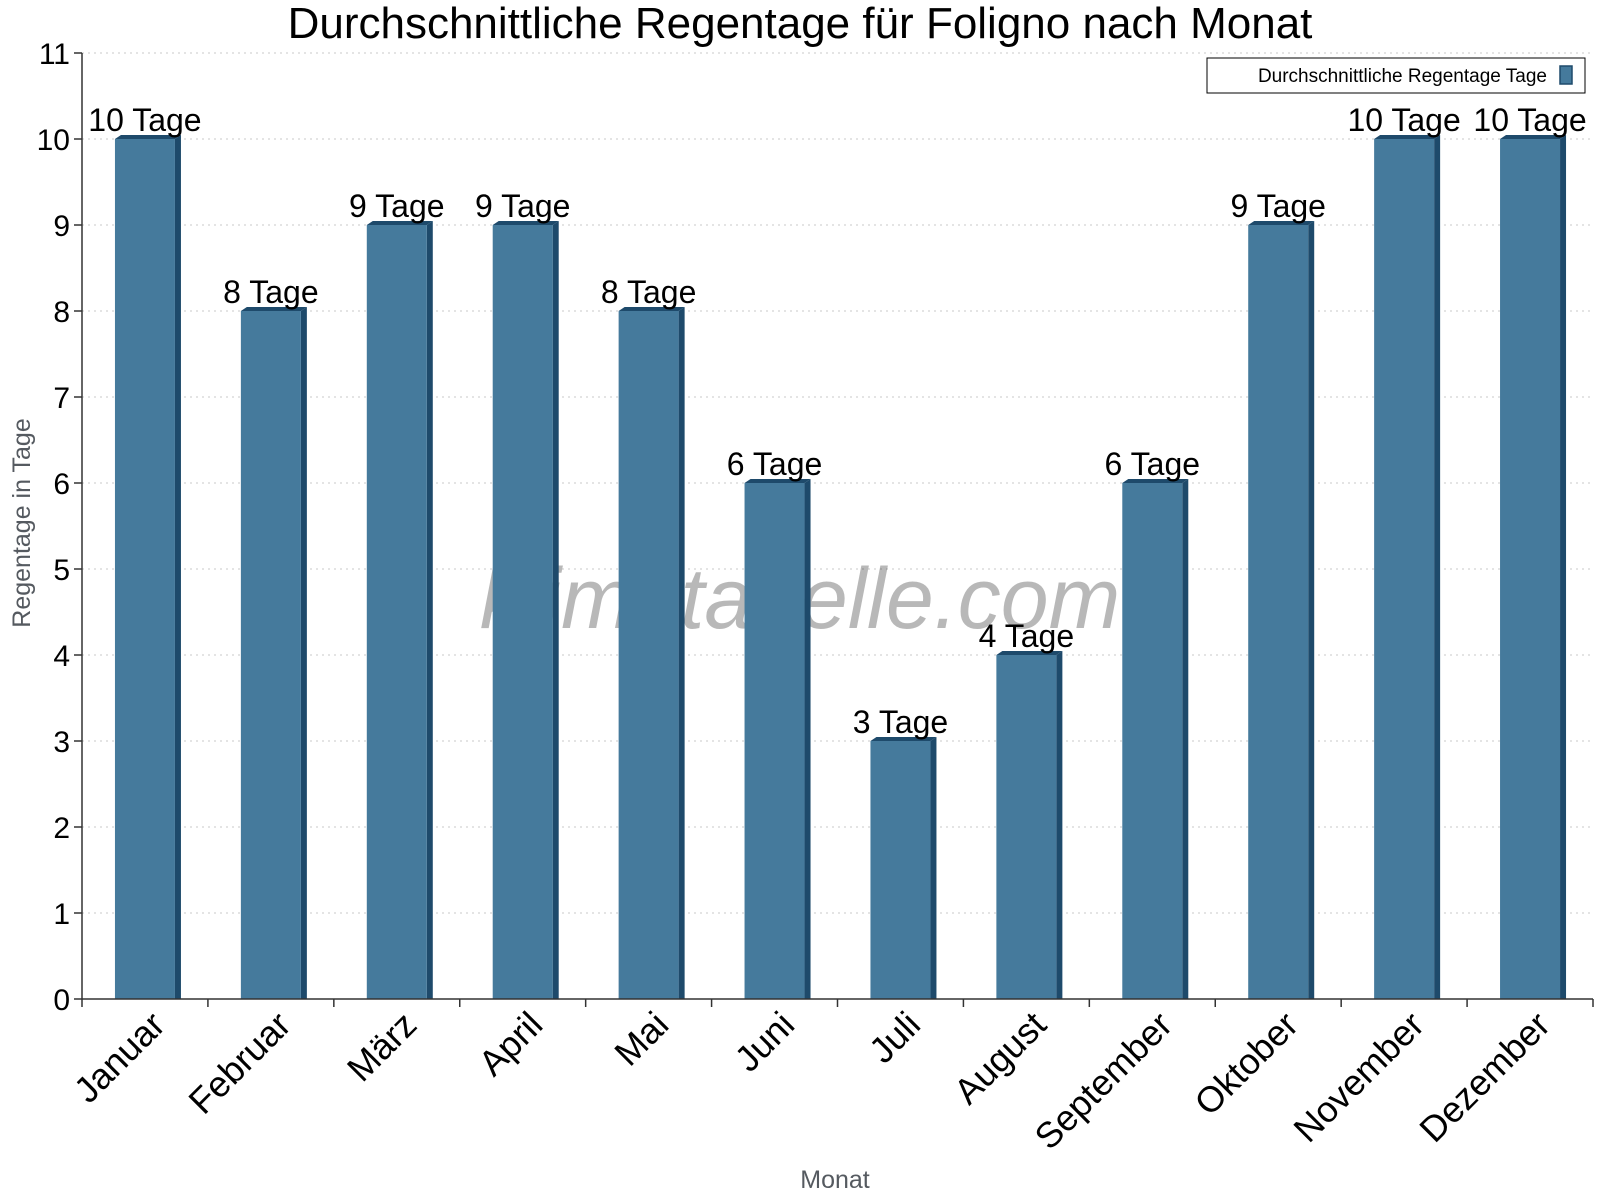  I want to click on y-tick-label: 5, so click(61, 570).